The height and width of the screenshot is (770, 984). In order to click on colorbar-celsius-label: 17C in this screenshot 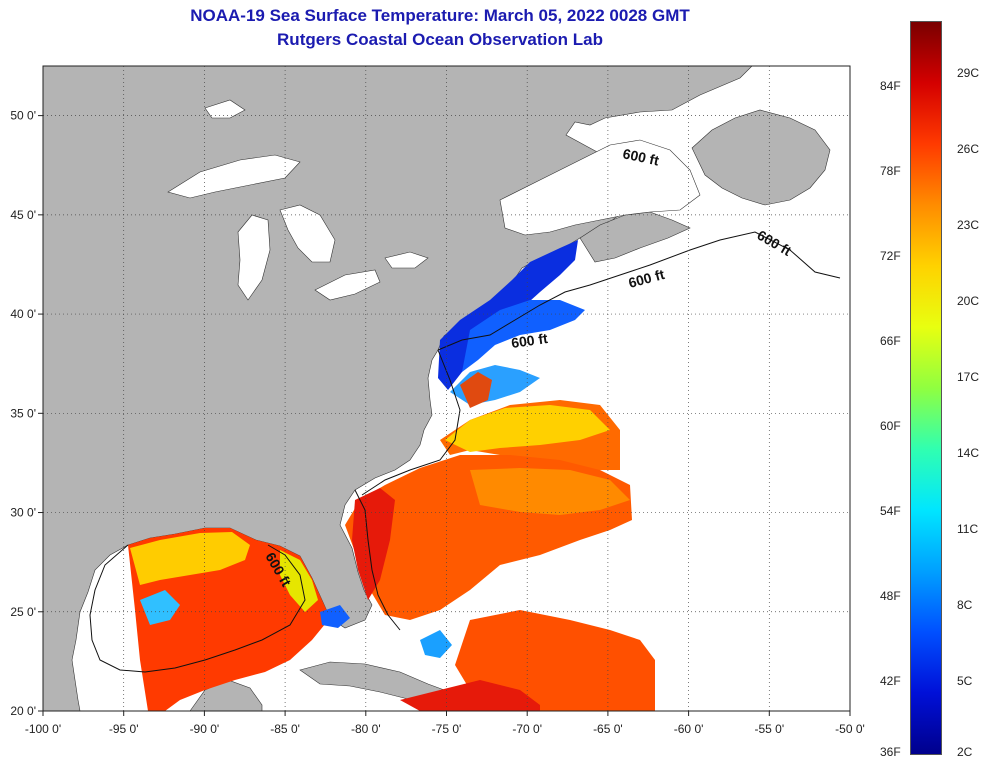, I will do `click(968, 377)`.